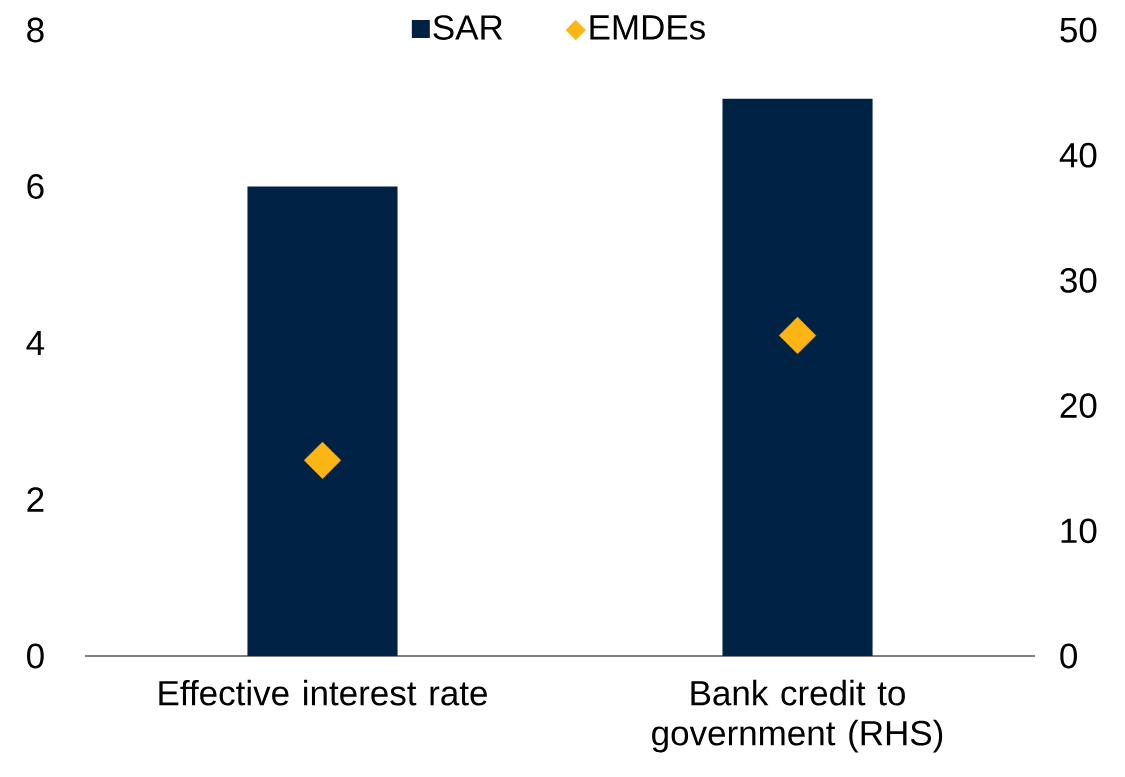 The image size is (1125, 777). What do you see at coordinates (1078, 280) in the screenshot?
I see `y2-tick-label: 30` at bounding box center [1078, 280].